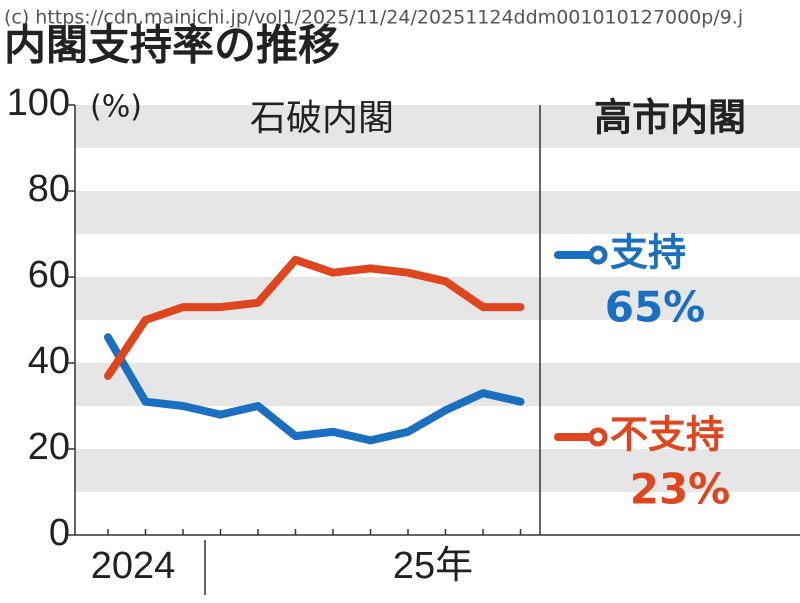  I want to click on series-annotation: 65%, so click(655, 307).